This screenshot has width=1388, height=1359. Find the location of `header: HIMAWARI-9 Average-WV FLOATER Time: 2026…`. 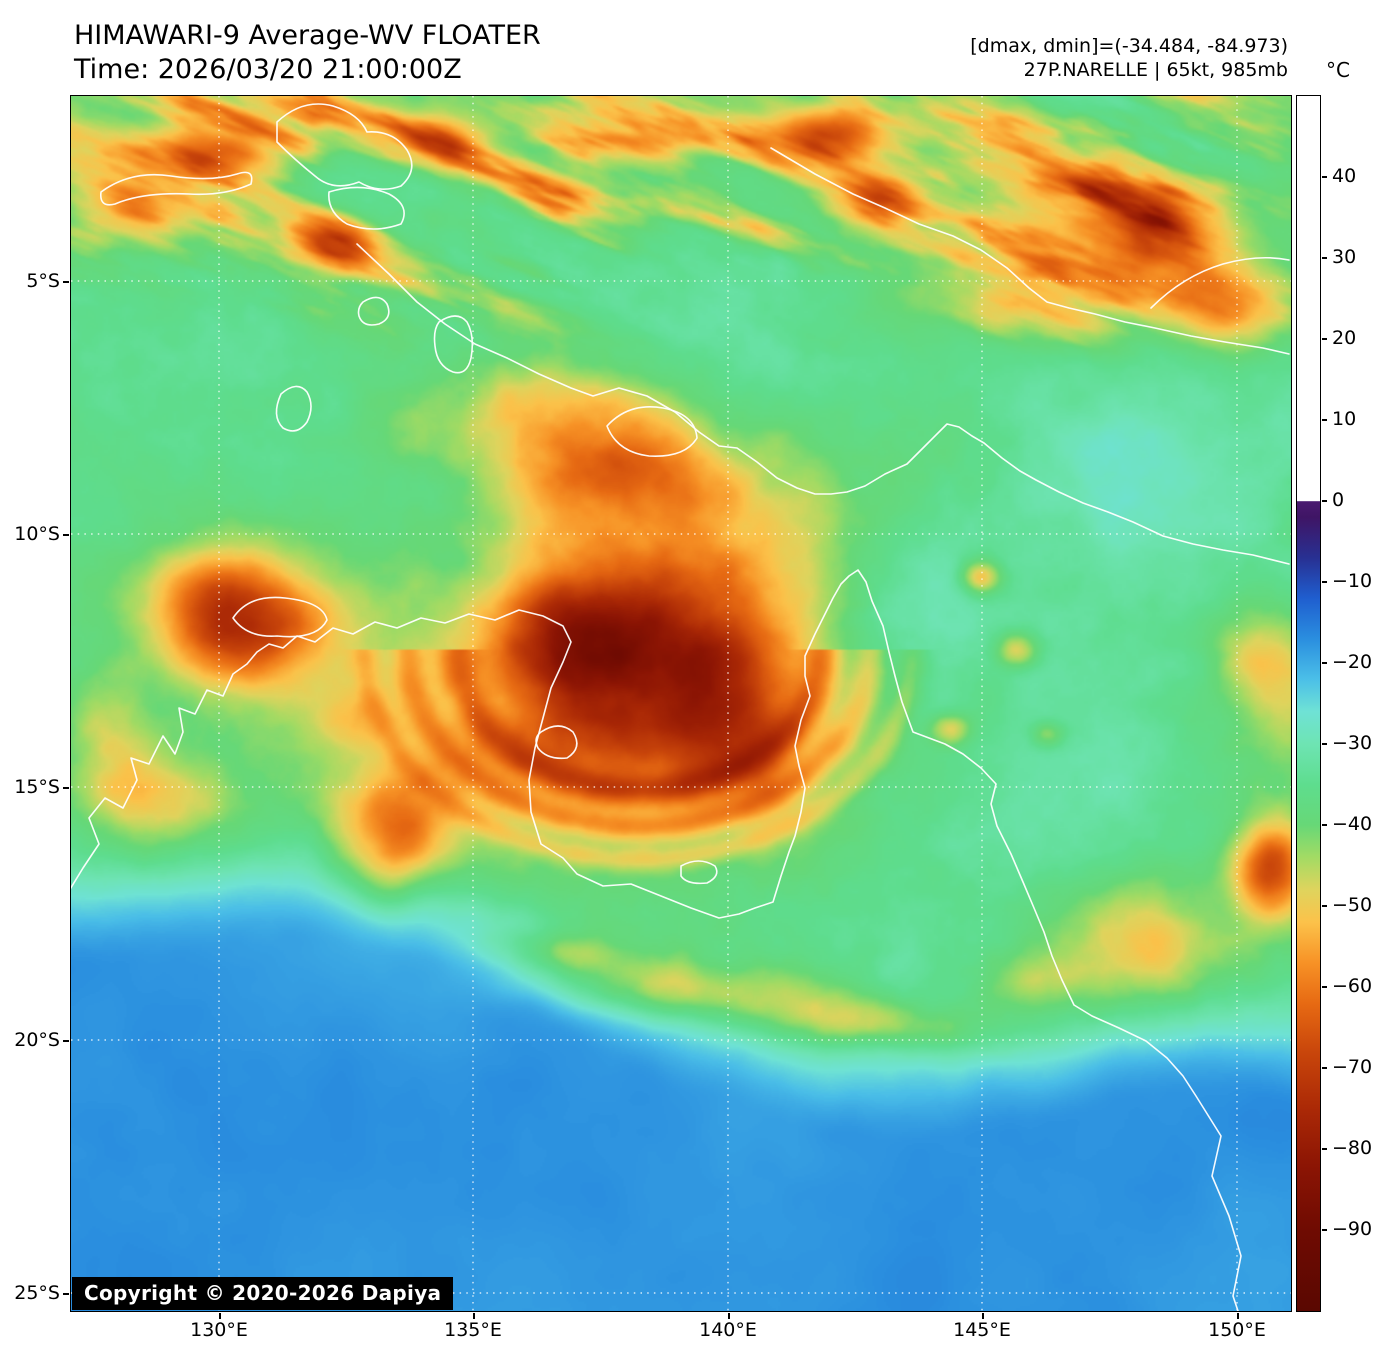

header: HIMAWARI-9 Average-WV FLOATER Time: 2026… is located at coordinates (307, 53).